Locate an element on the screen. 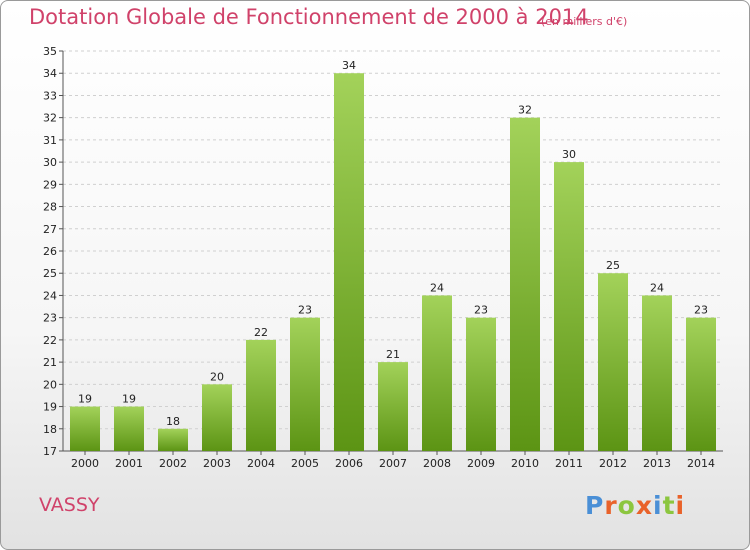 Image resolution: width=750 pixels, height=550 pixels. x-tick-label: 2006 is located at coordinates (349, 463).